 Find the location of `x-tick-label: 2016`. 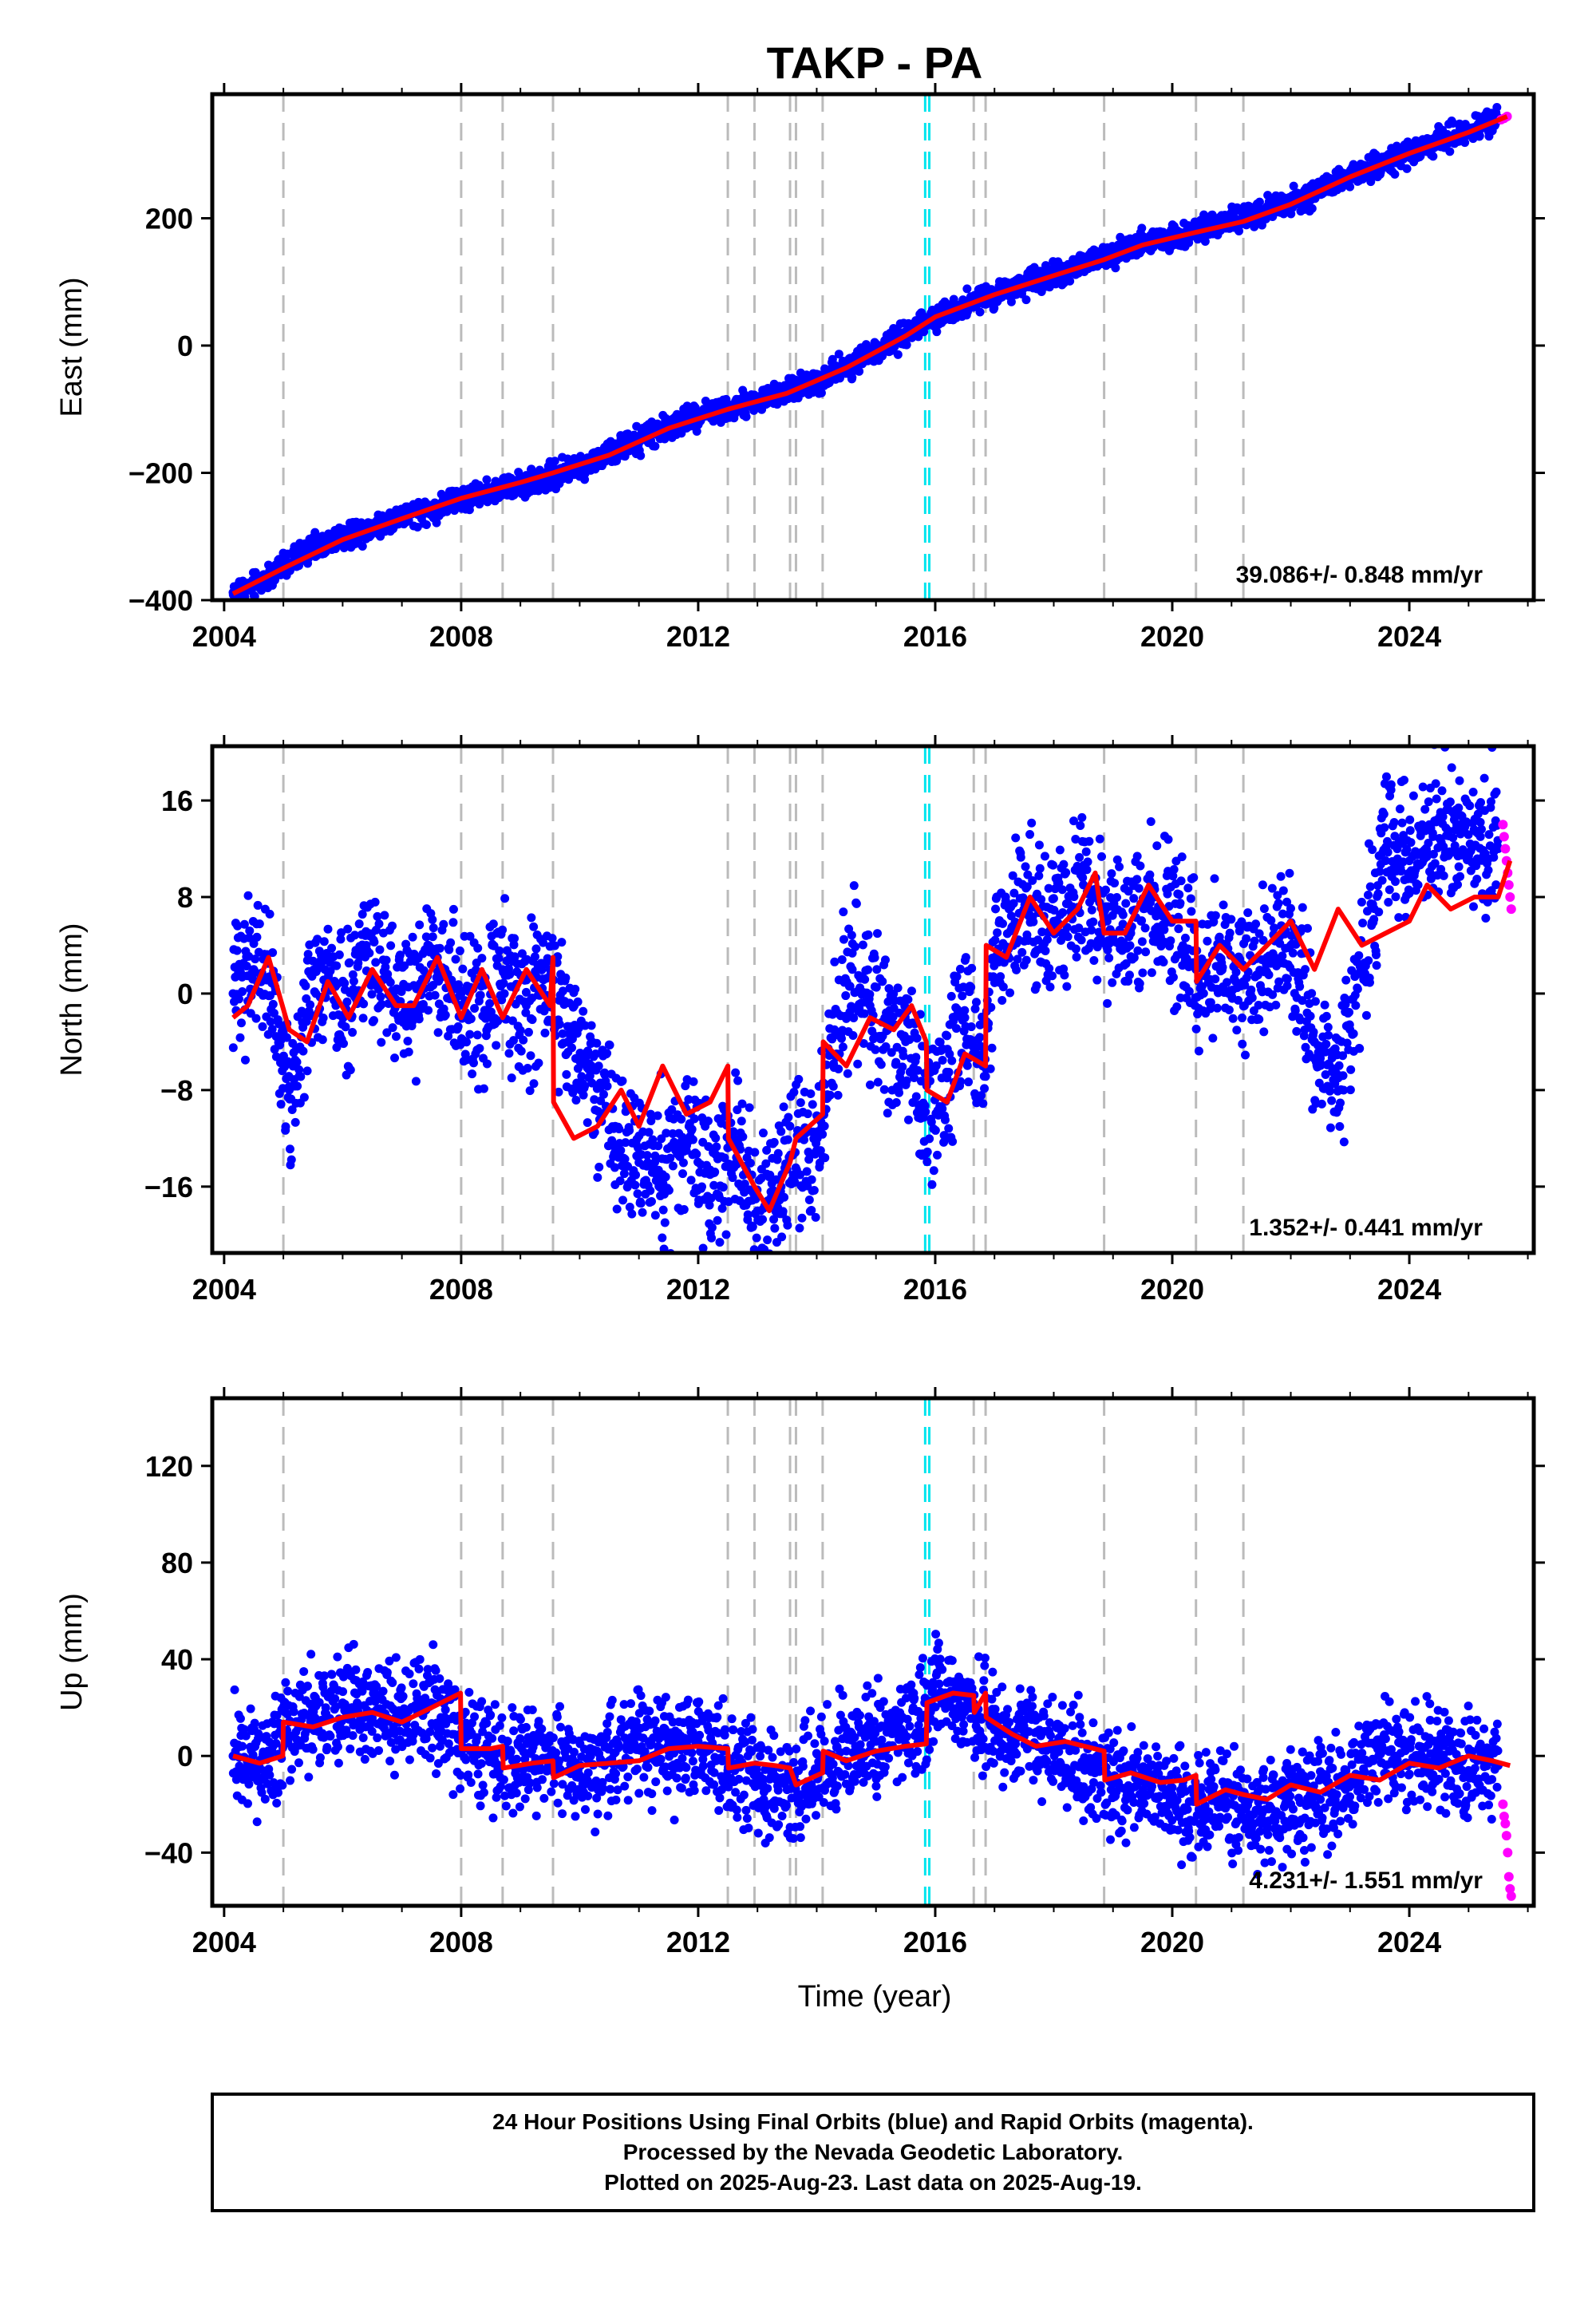

x-tick-label: 2016 is located at coordinates (935, 636).